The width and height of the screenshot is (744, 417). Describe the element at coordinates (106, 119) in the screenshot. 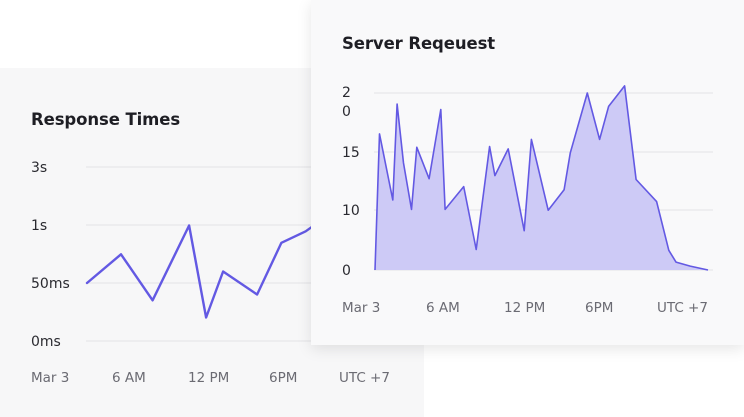

I see `response-times-title: Response Times` at that location.